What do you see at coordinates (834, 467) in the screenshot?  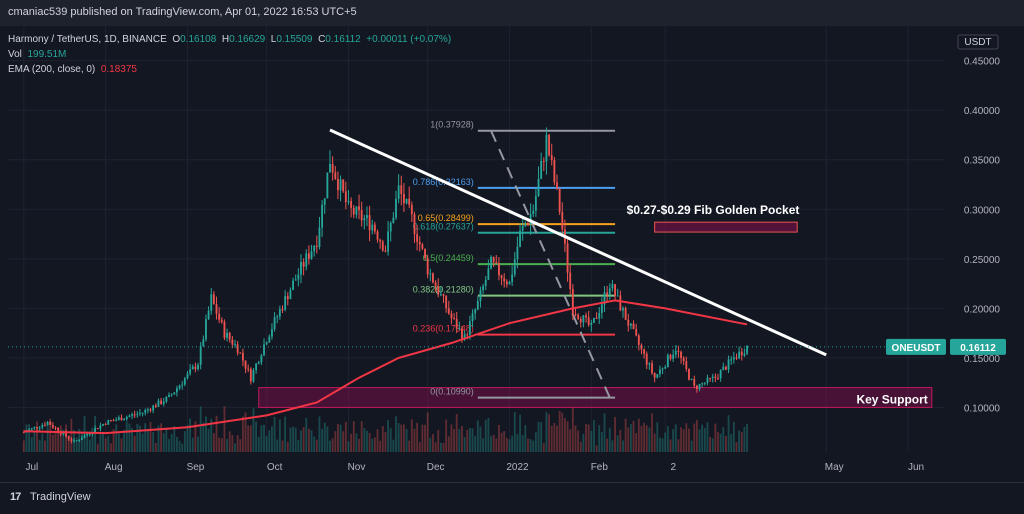 I see `time-tick-label: May` at bounding box center [834, 467].